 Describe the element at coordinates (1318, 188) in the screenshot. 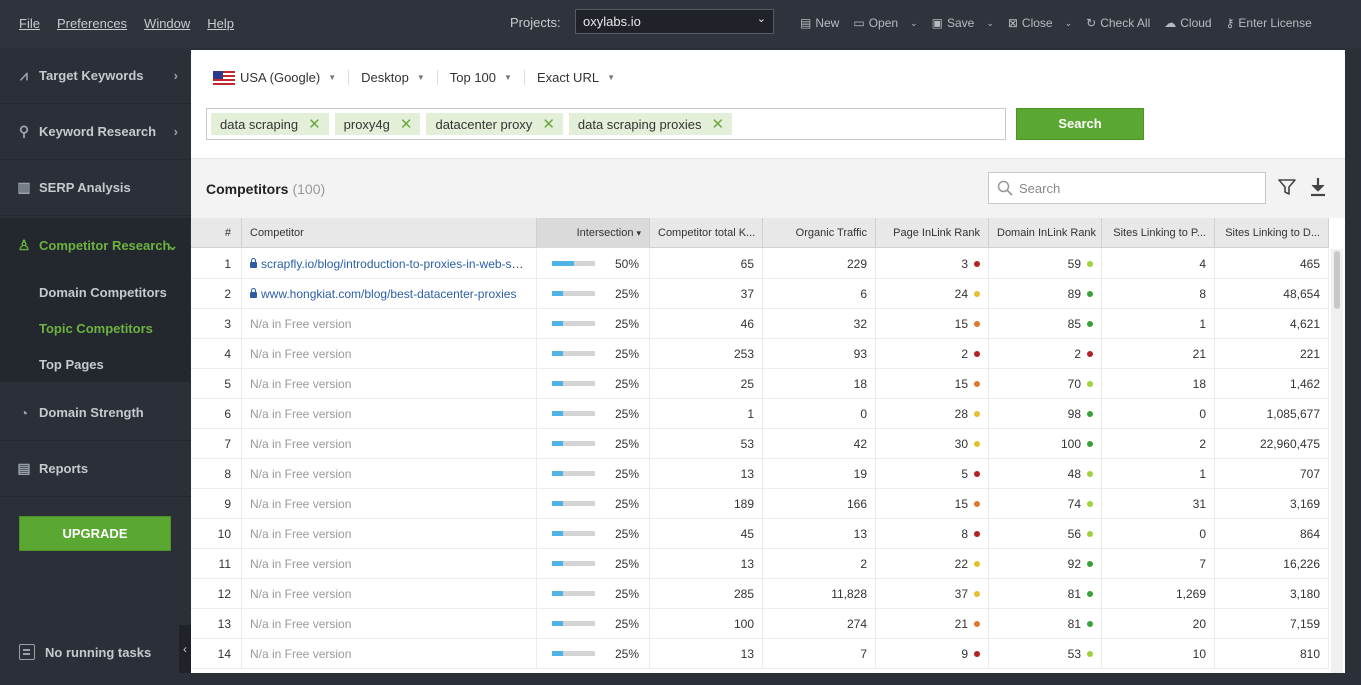

I see `download-icon` at that location.